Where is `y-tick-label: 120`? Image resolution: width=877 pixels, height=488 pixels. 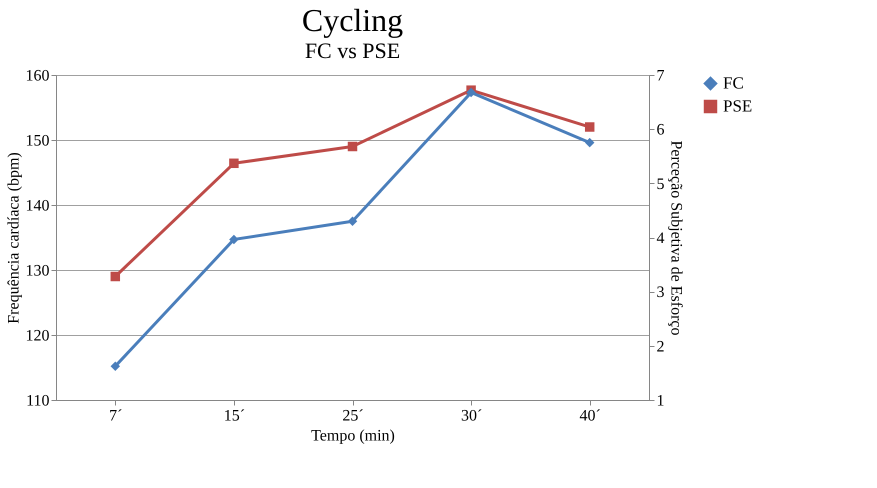
y-tick-label: 120 is located at coordinates (38, 336).